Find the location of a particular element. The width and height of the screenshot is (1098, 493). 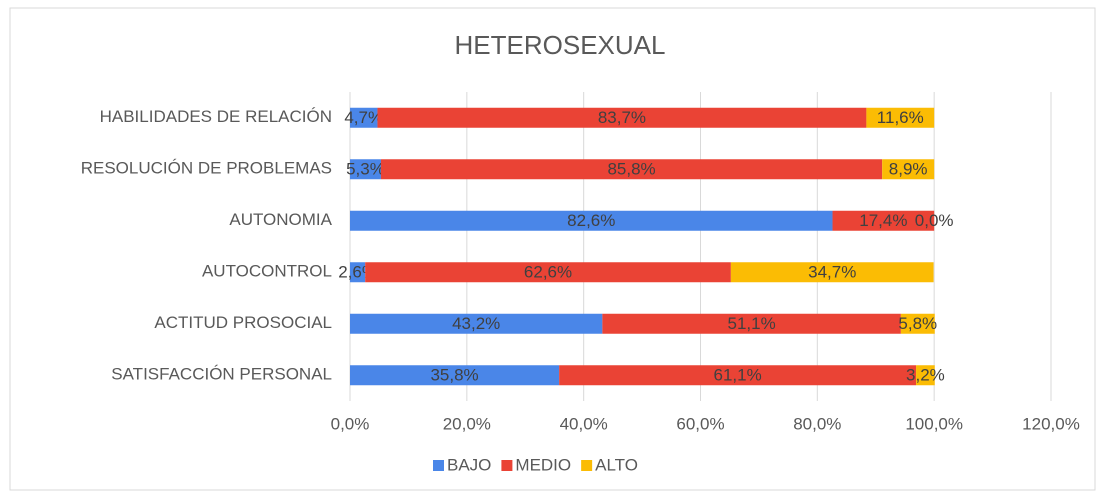

x-tick-label: 100,0% is located at coordinates (934, 423).